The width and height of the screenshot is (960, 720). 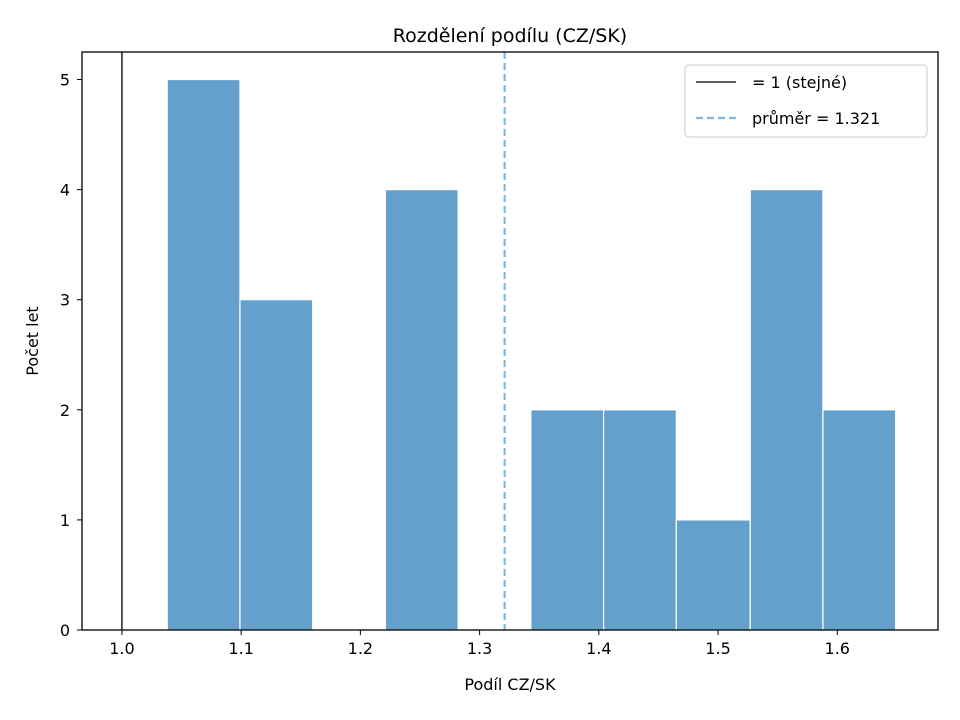 I want to click on x-axis-label: Podíl CZ/SK, so click(x=510, y=684).